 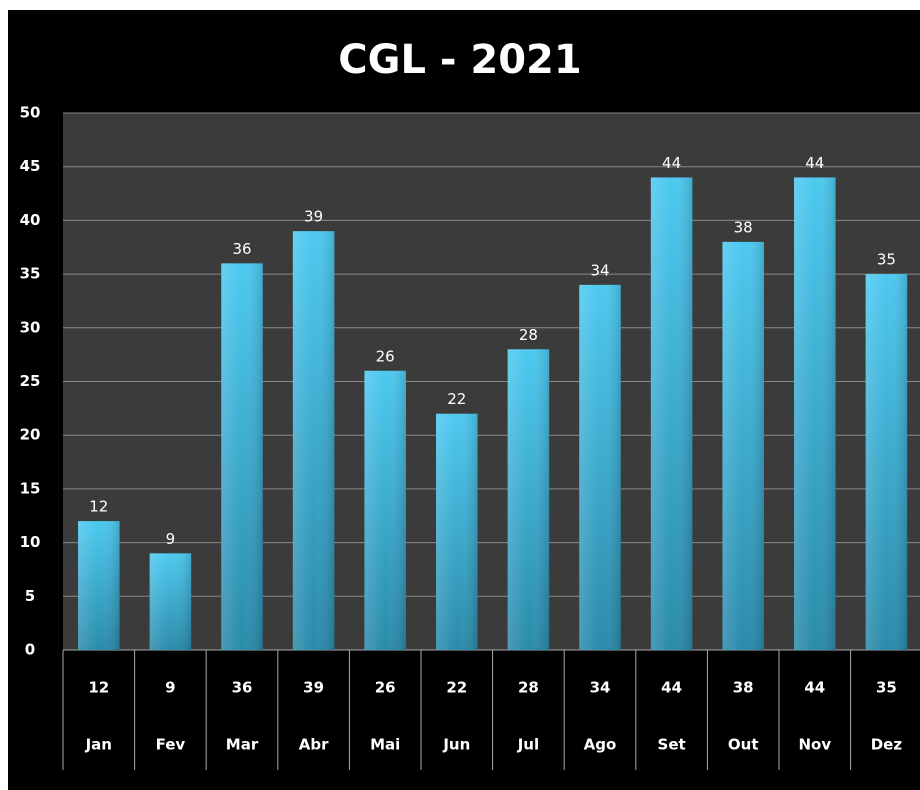 I want to click on x-tick-label: Mar, so click(x=242, y=745).